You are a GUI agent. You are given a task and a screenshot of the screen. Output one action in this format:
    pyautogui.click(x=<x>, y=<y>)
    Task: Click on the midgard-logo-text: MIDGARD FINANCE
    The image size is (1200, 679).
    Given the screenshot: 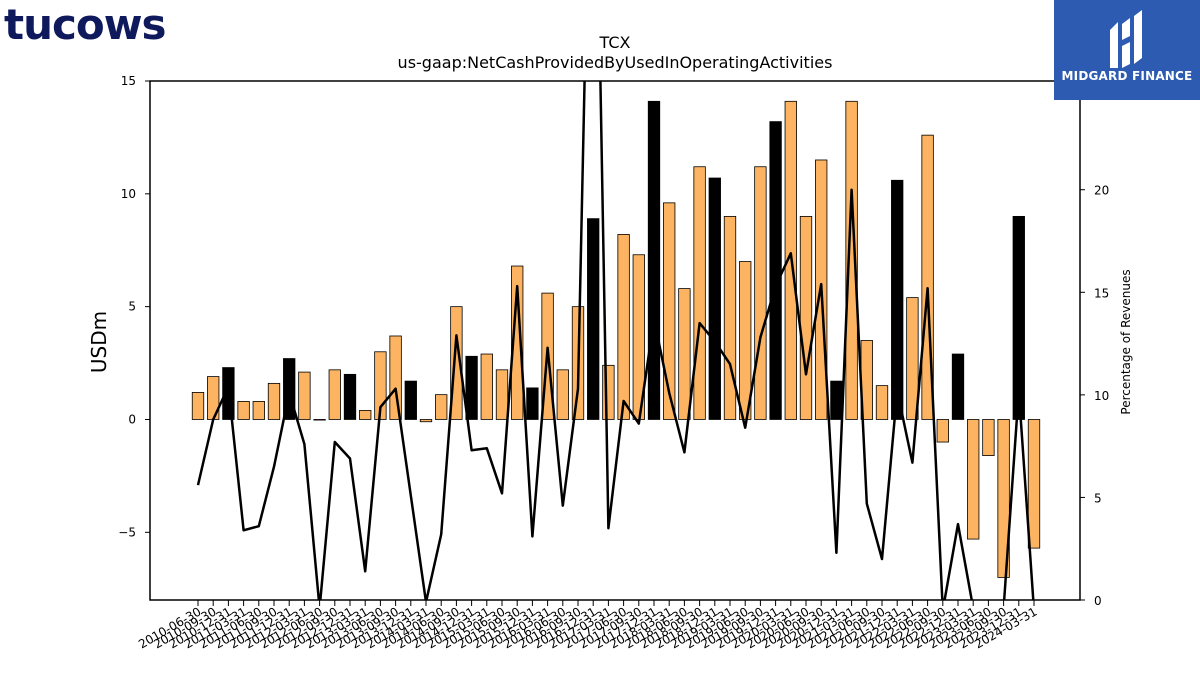 What is the action you would take?
    pyautogui.click(x=1127, y=76)
    